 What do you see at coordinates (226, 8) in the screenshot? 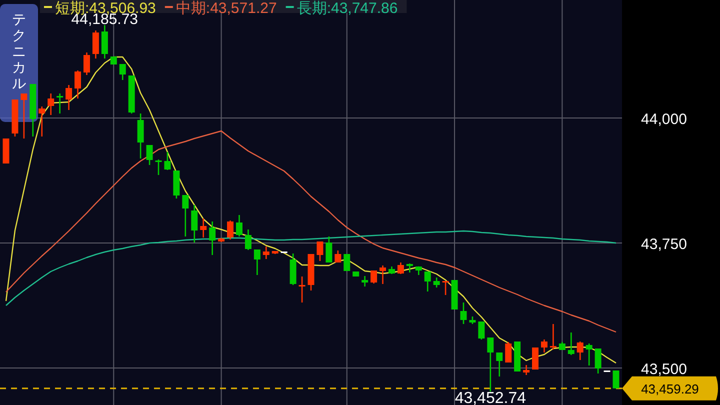
I see `legend-label: 中期:43,571.27` at bounding box center [226, 8].